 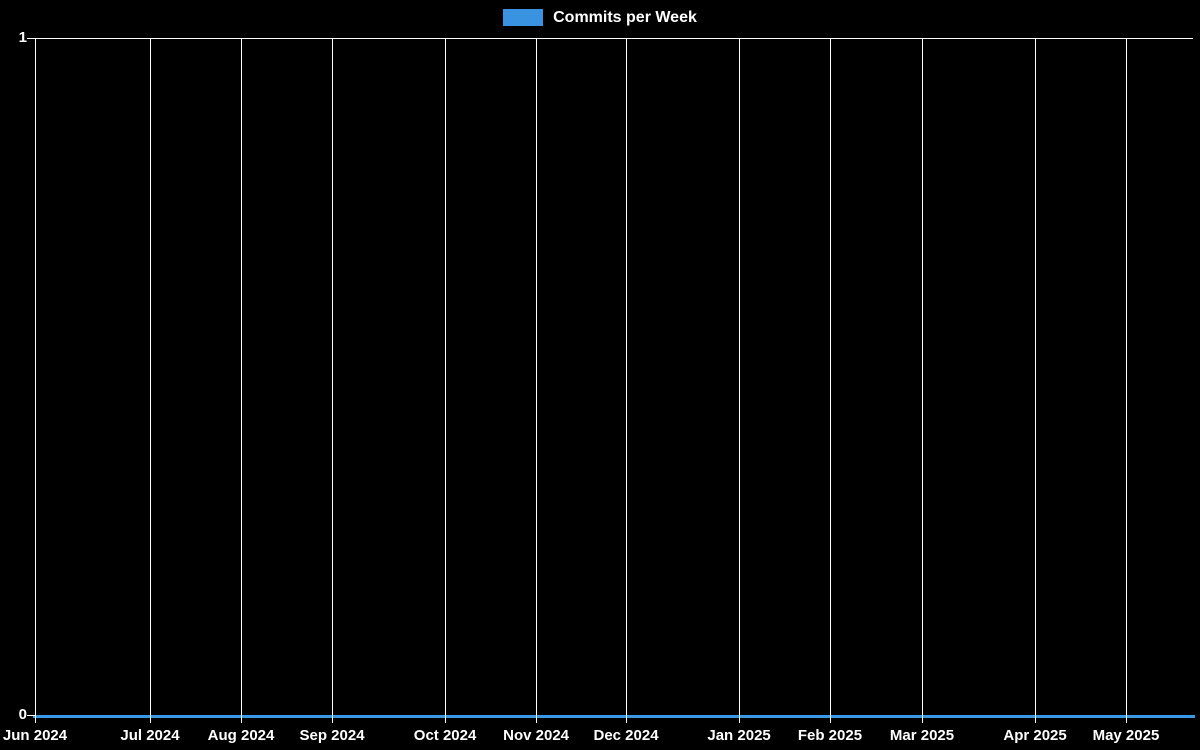 What do you see at coordinates (445, 735) in the screenshot?
I see `x-axis-tick-label: Oct 2024` at bounding box center [445, 735].